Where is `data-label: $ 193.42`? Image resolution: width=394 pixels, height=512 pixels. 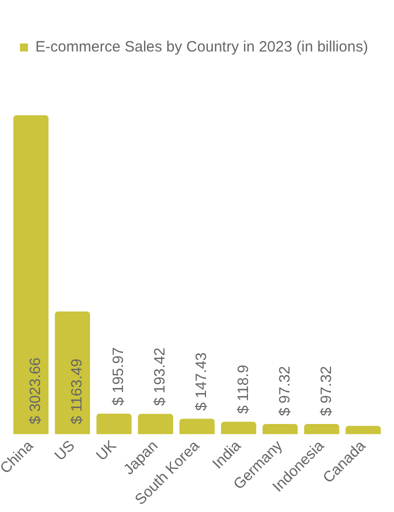 data-label: $ 193.42 is located at coordinates (160, 377).